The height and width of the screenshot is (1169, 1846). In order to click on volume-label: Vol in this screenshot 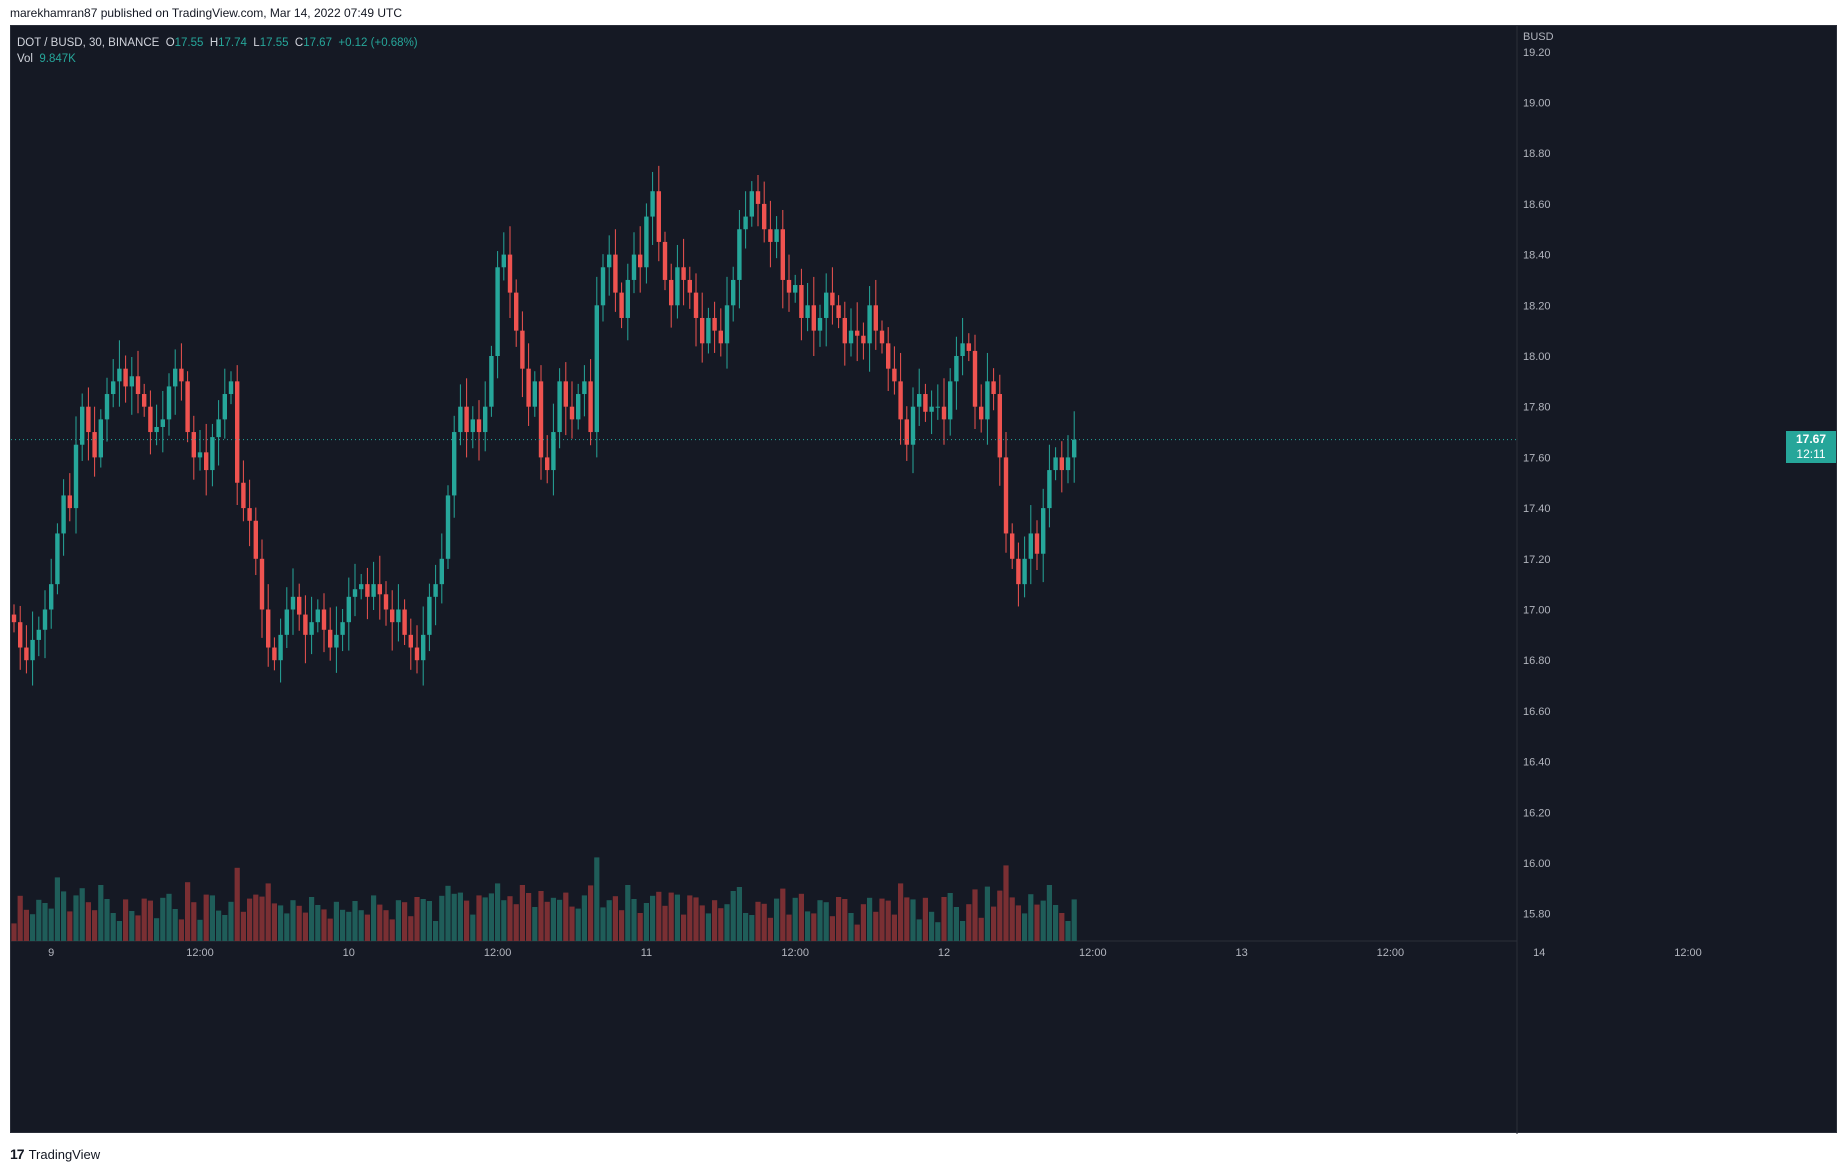, I will do `click(25, 59)`.